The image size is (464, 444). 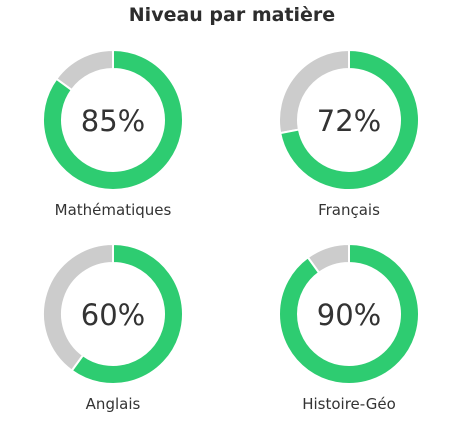 What do you see at coordinates (113, 210) in the screenshot?
I see `donut-category-label: Mathématiques` at bounding box center [113, 210].